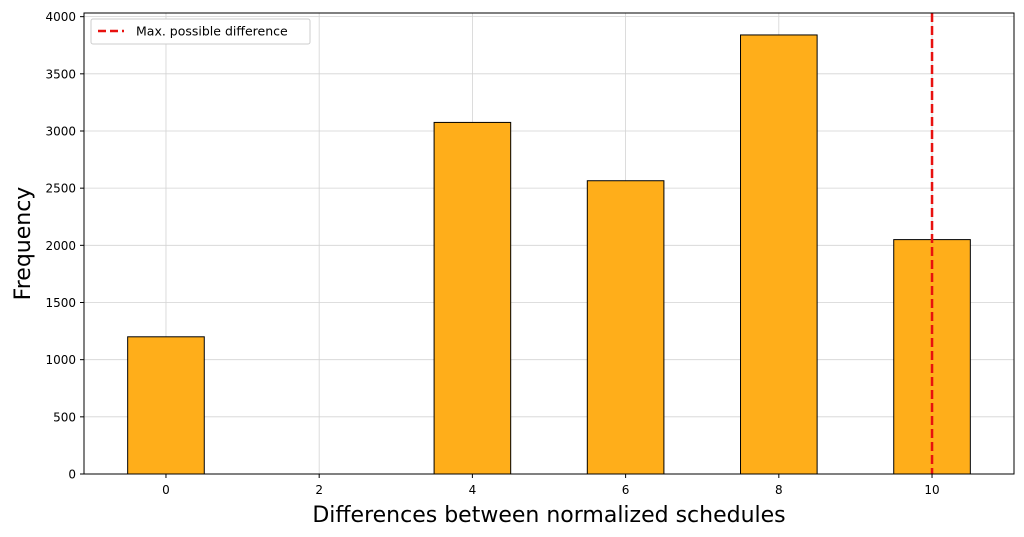 This screenshot has height=537, width=1024. I want to click on y-tick-label: 3500, so click(60, 74).